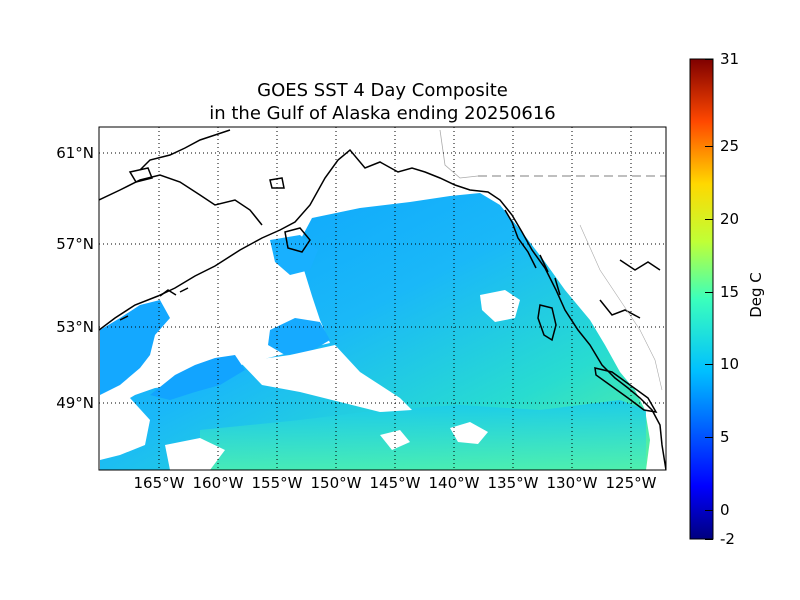  I want to click on colorbar-tick-label: -2, so click(727, 539).